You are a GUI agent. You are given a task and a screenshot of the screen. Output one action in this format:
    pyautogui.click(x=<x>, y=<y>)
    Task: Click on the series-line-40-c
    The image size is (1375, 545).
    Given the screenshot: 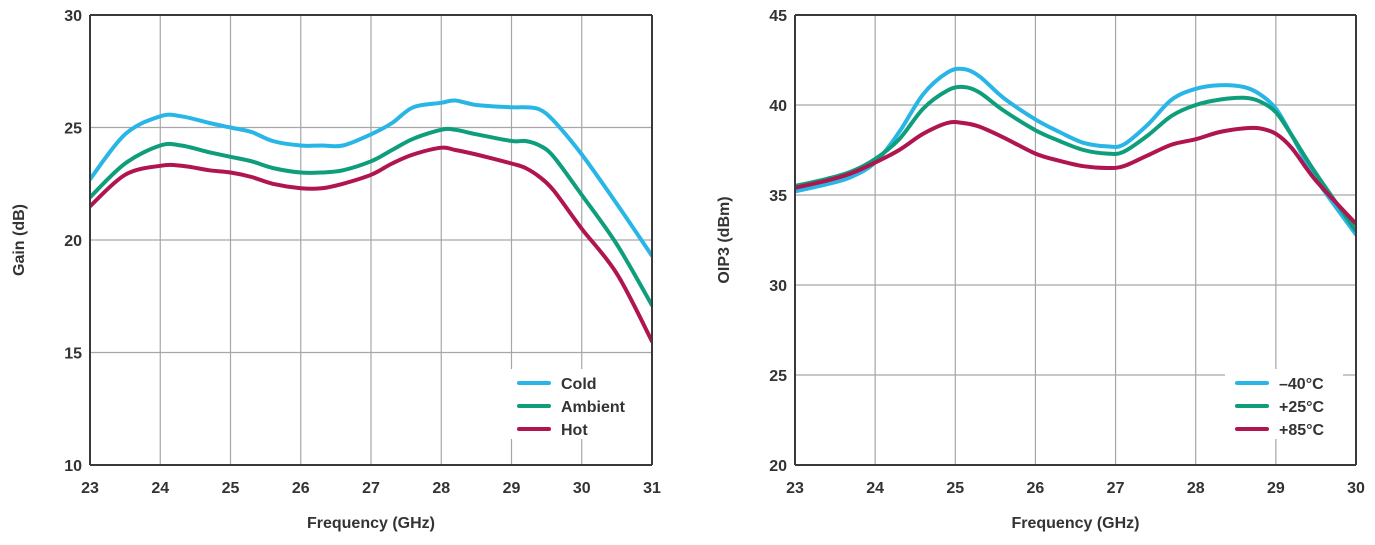 What is the action you would take?
    pyautogui.click(x=1075, y=151)
    